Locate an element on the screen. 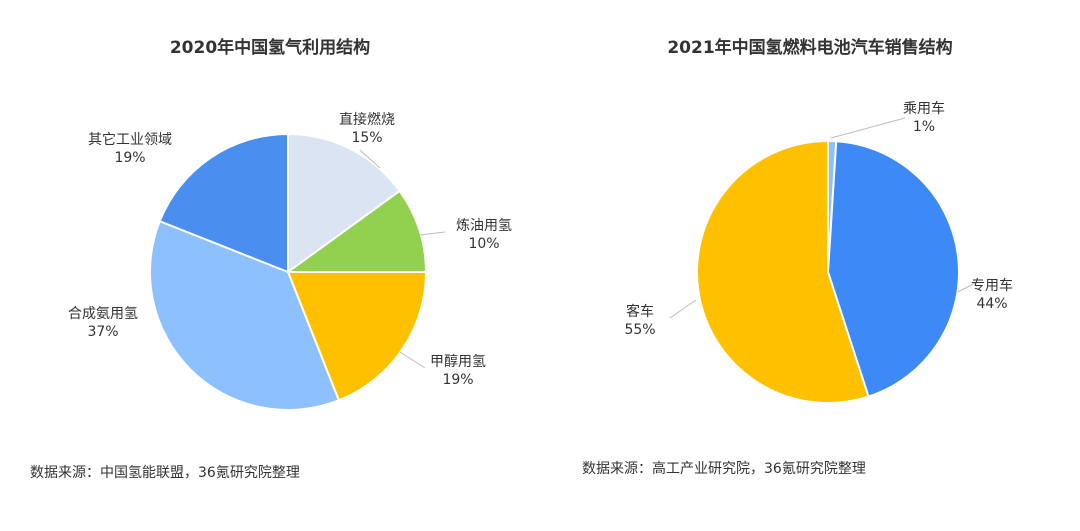 The image size is (1080, 531). slice-label-name: 直接燃烧 is located at coordinates (367, 119).